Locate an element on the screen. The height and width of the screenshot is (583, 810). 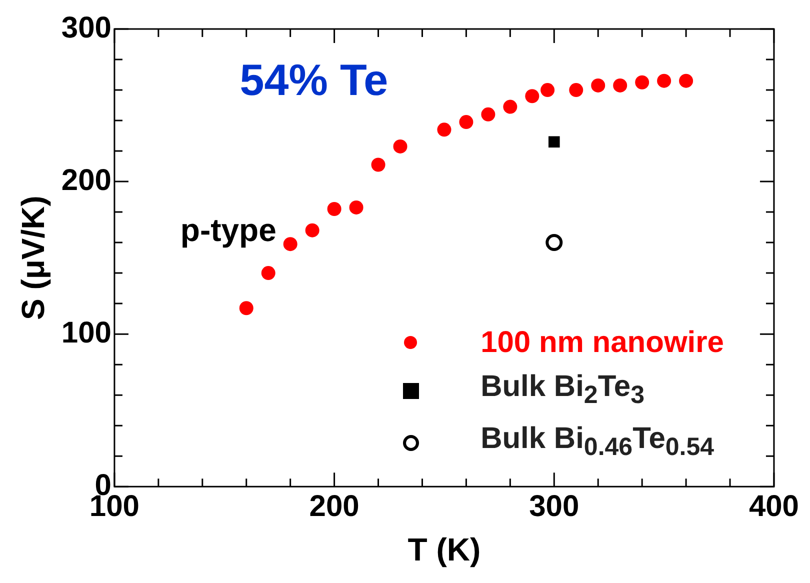
y-axis-title: S (μV/K) is located at coordinates (33, 258).